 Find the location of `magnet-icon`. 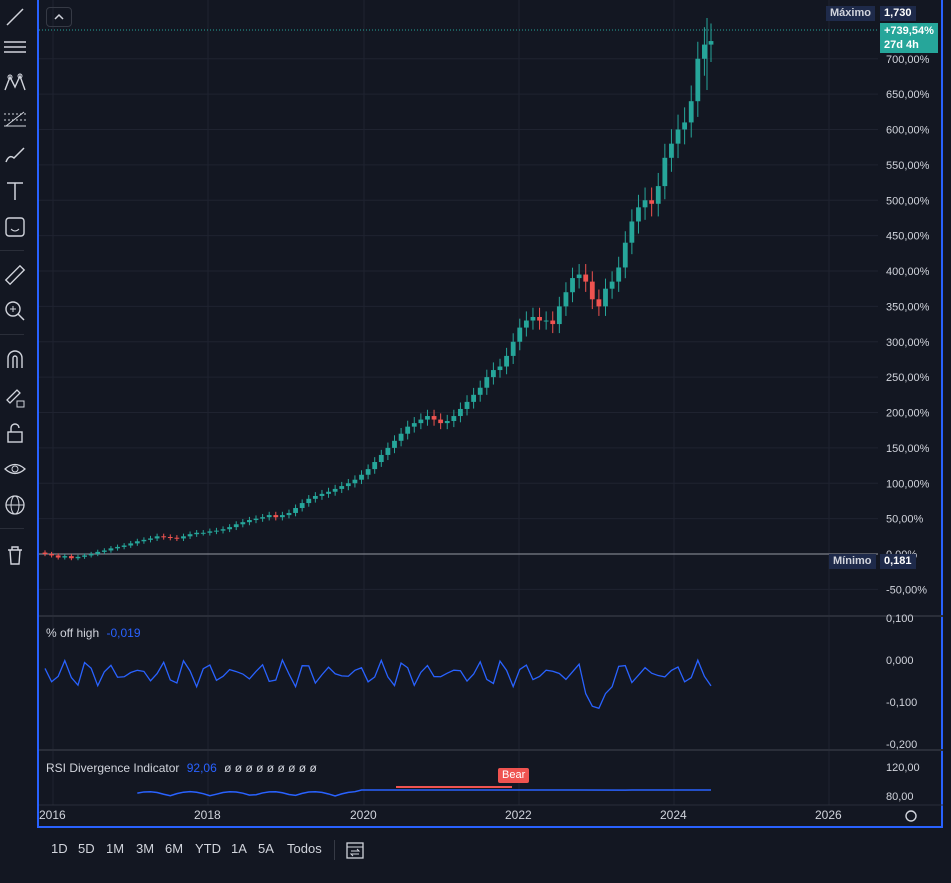

magnet-icon is located at coordinates (15, 359).